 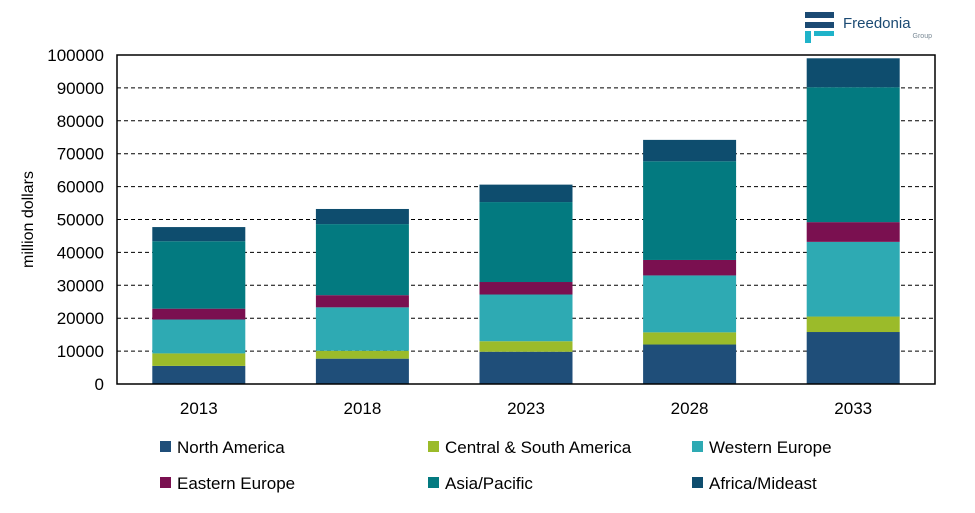 What do you see at coordinates (75, 55) in the screenshot?
I see `y-tick-label: 100000` at bounding box center [75, 55].